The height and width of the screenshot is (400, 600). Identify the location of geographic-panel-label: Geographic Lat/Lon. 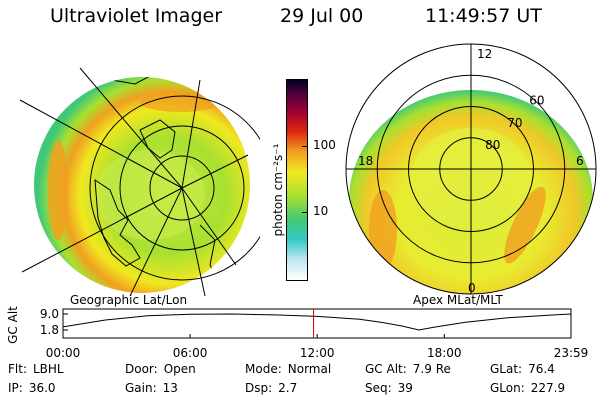
(129, 300).